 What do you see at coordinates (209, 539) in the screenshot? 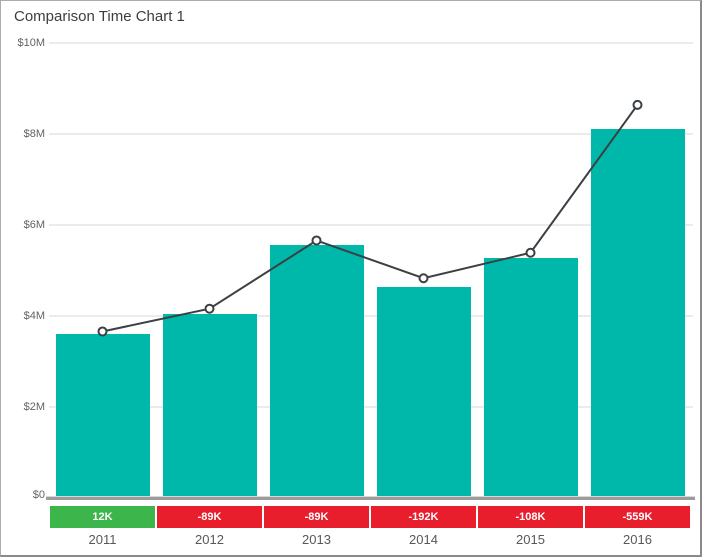
I see `x-axis-label-2012: 2012` at bounding box center [209, 539].